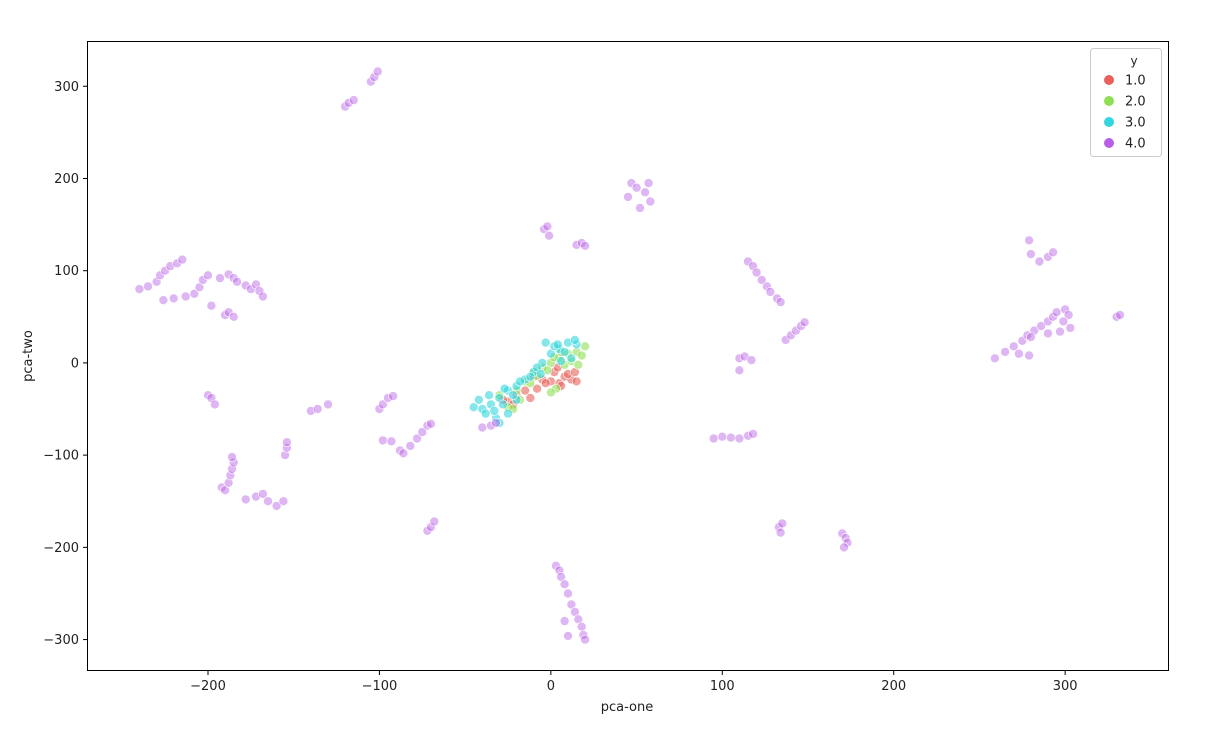 This screenshot has height=737, width=1211. Describe the element at coordinates (348, 103) in the screenshot. I see `point-series-4.0-51` at that location.